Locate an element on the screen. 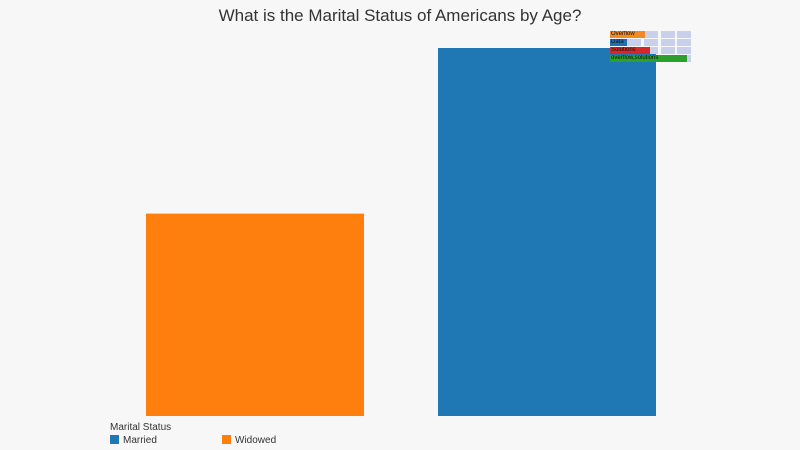 This screenshot has height=450, width=800. overlay-widget: Overflow Data Solutions overflow,solutions is located at coordinates (651, 47).